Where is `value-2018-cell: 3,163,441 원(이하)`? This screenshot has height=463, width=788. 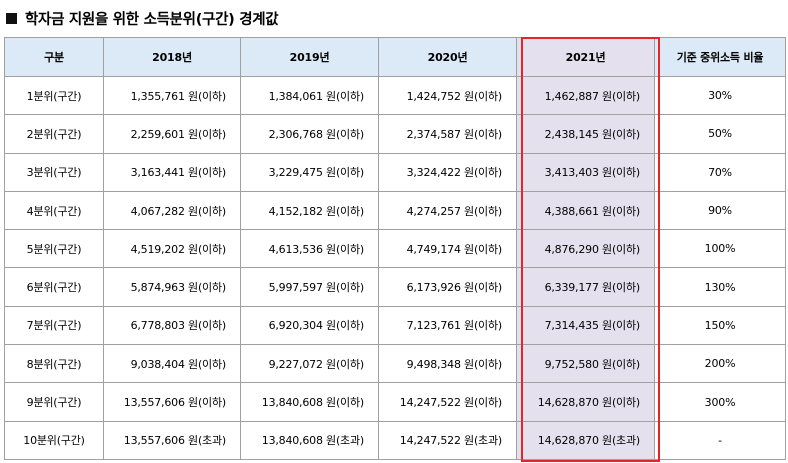
value-2018-cell: 3,163,441 원(이하) is located at coordinates (172, 172).